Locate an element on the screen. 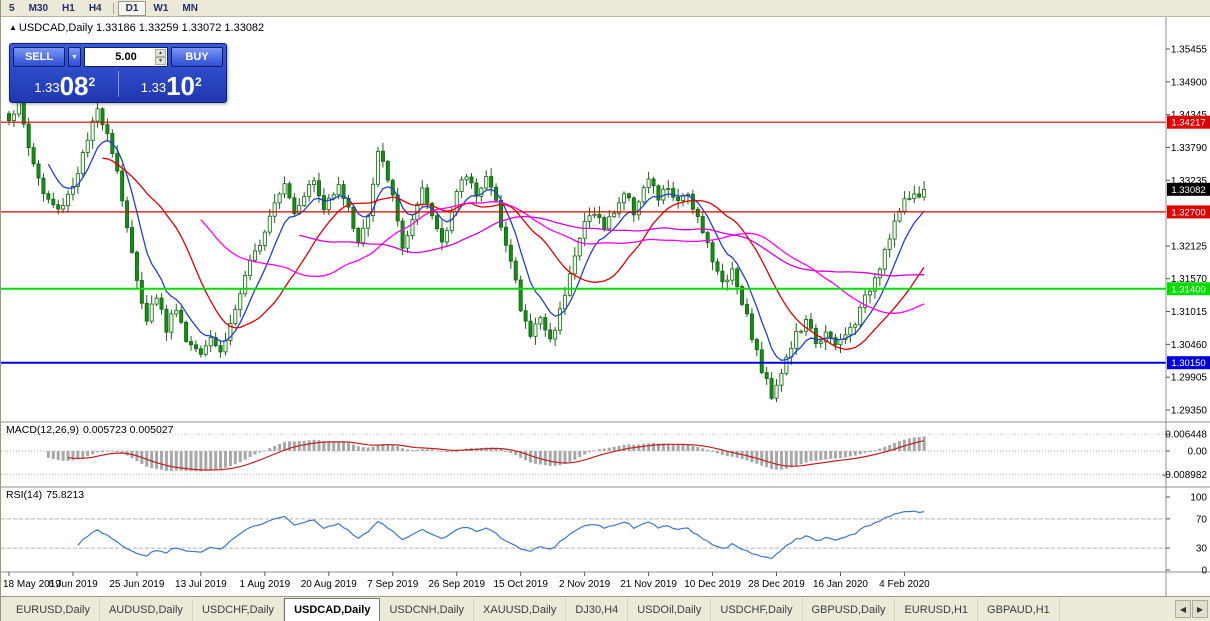  price-badge-level: 1.34217 is located at coordinates (1188, 122).